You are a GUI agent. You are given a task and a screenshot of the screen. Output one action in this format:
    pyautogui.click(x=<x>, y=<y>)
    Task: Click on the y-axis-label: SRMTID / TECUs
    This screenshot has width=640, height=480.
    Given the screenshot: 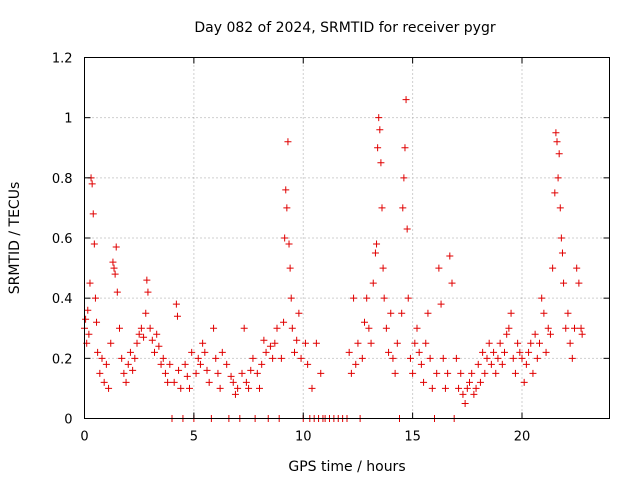 What is the action you would take?
    pyautogui.click(x=15, y=238)
    